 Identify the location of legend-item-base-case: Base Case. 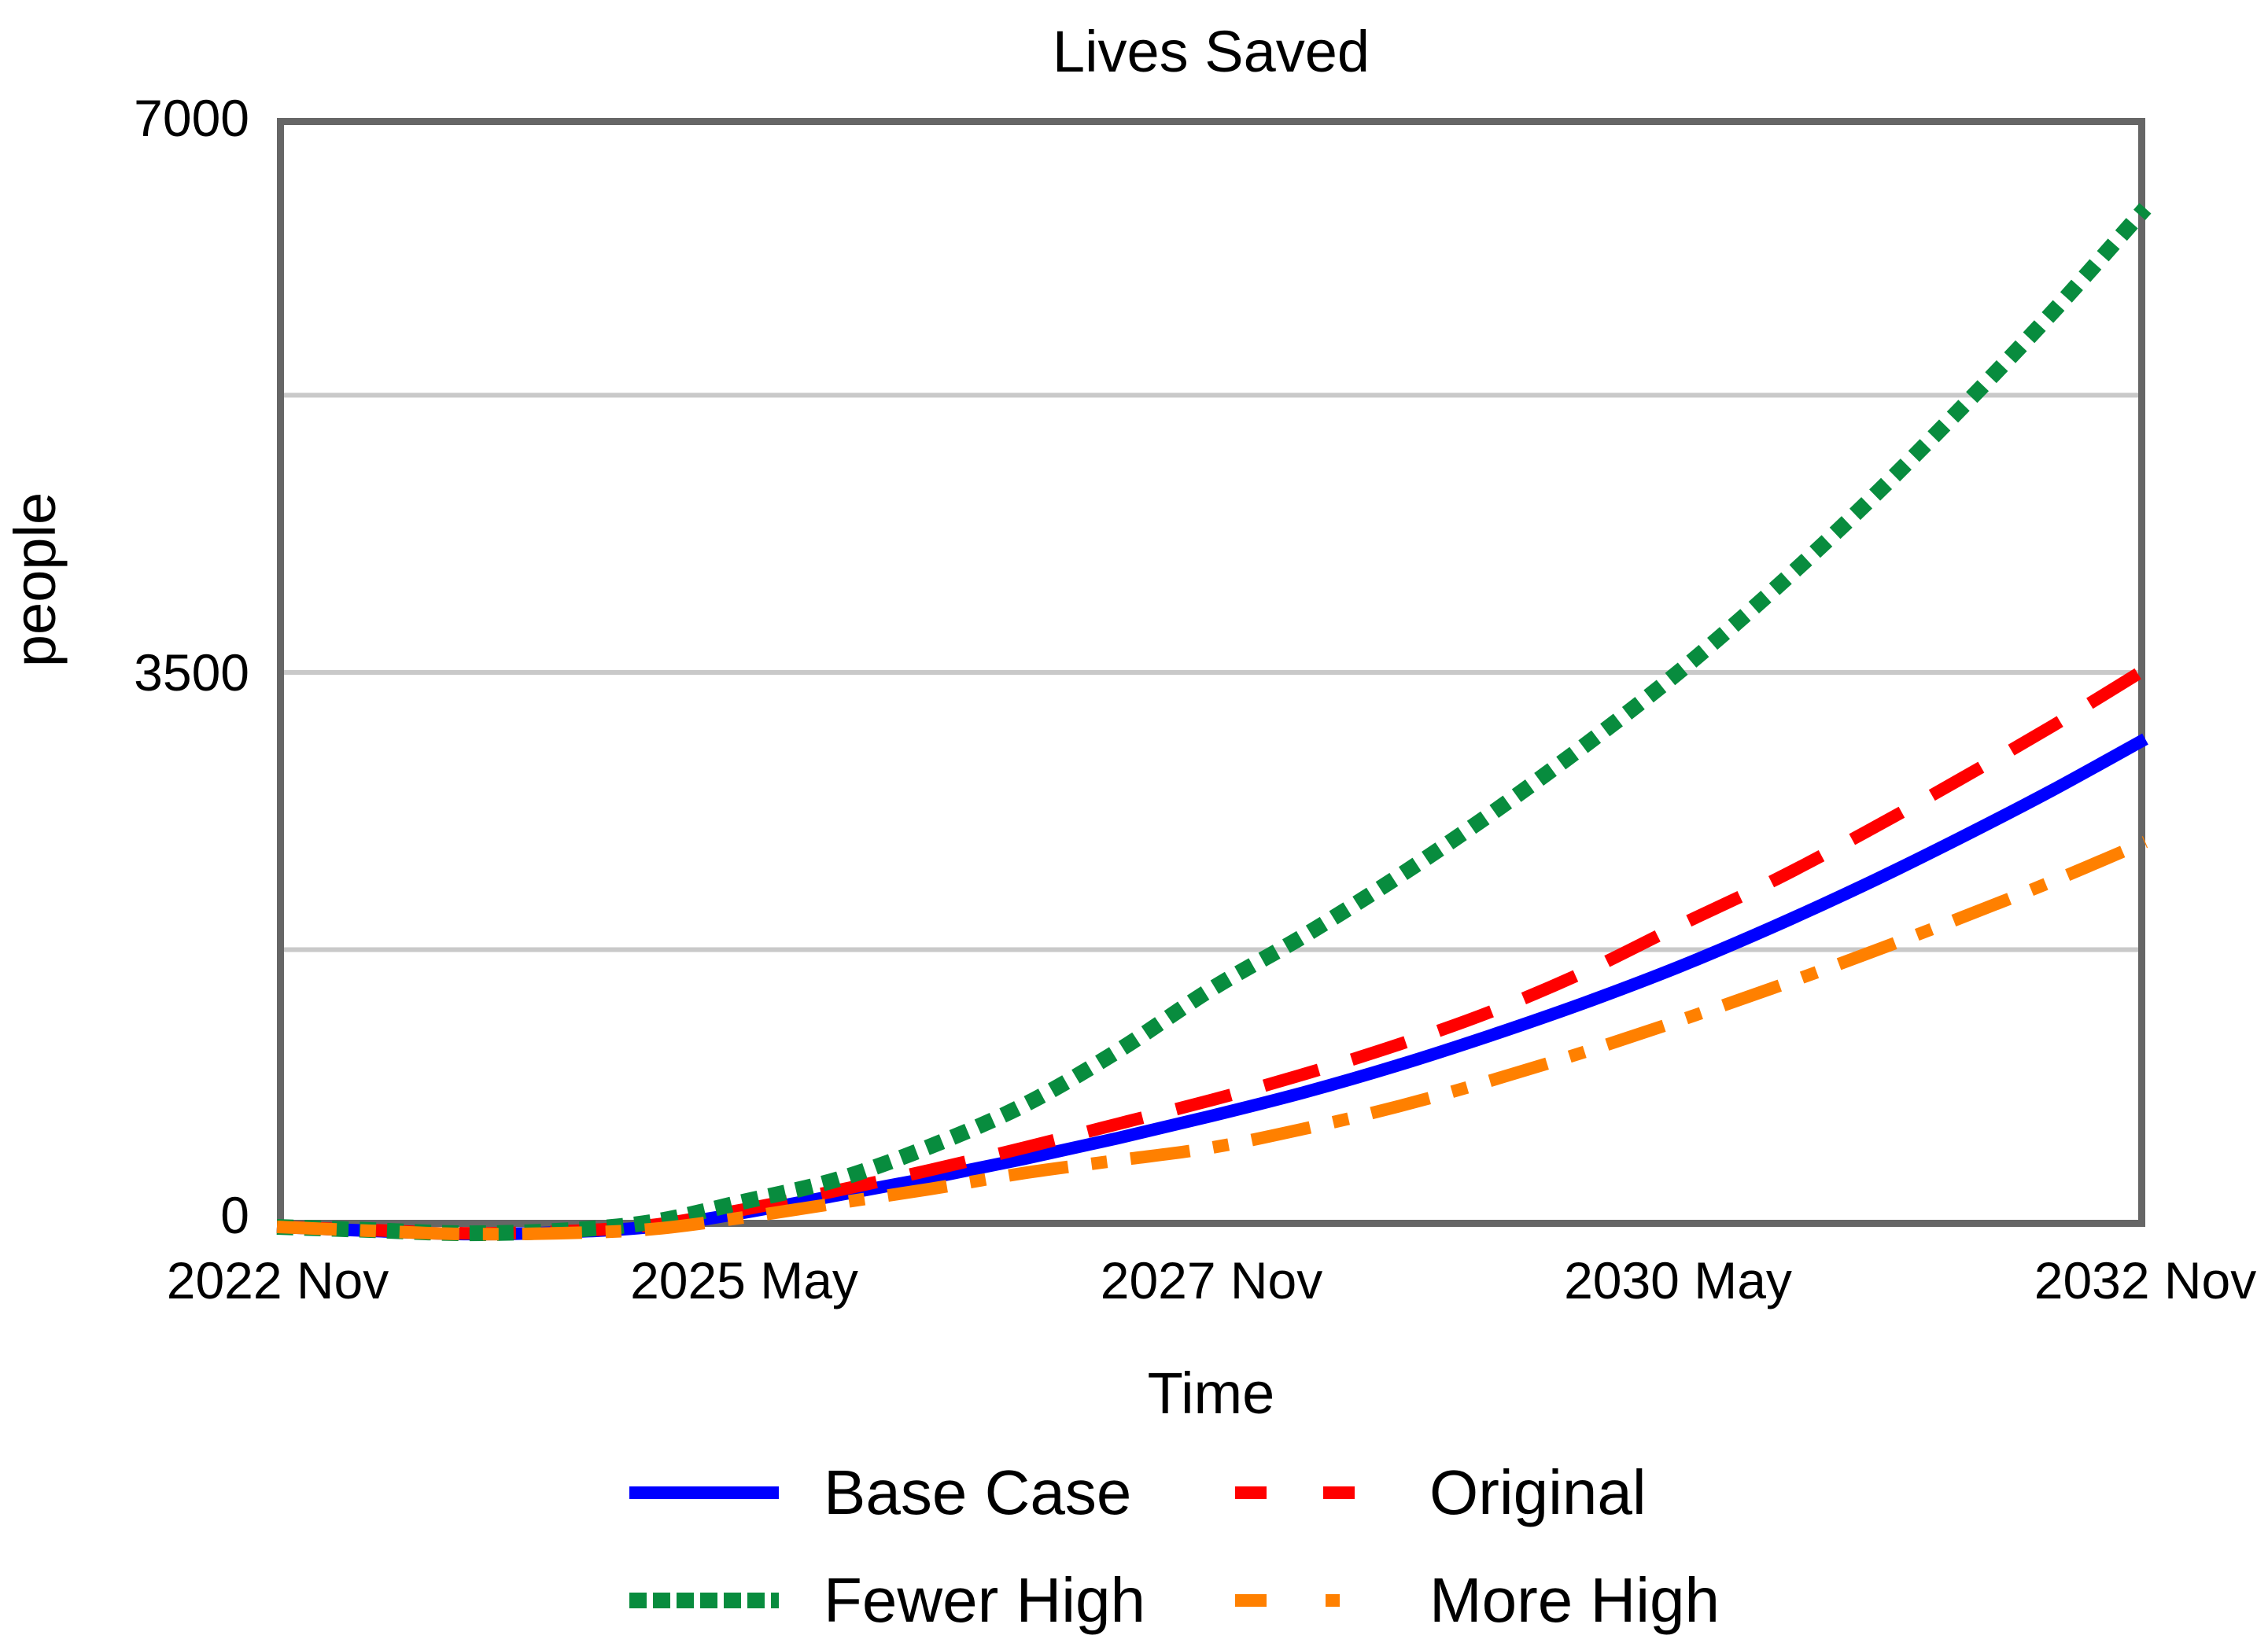
(880, 1492).